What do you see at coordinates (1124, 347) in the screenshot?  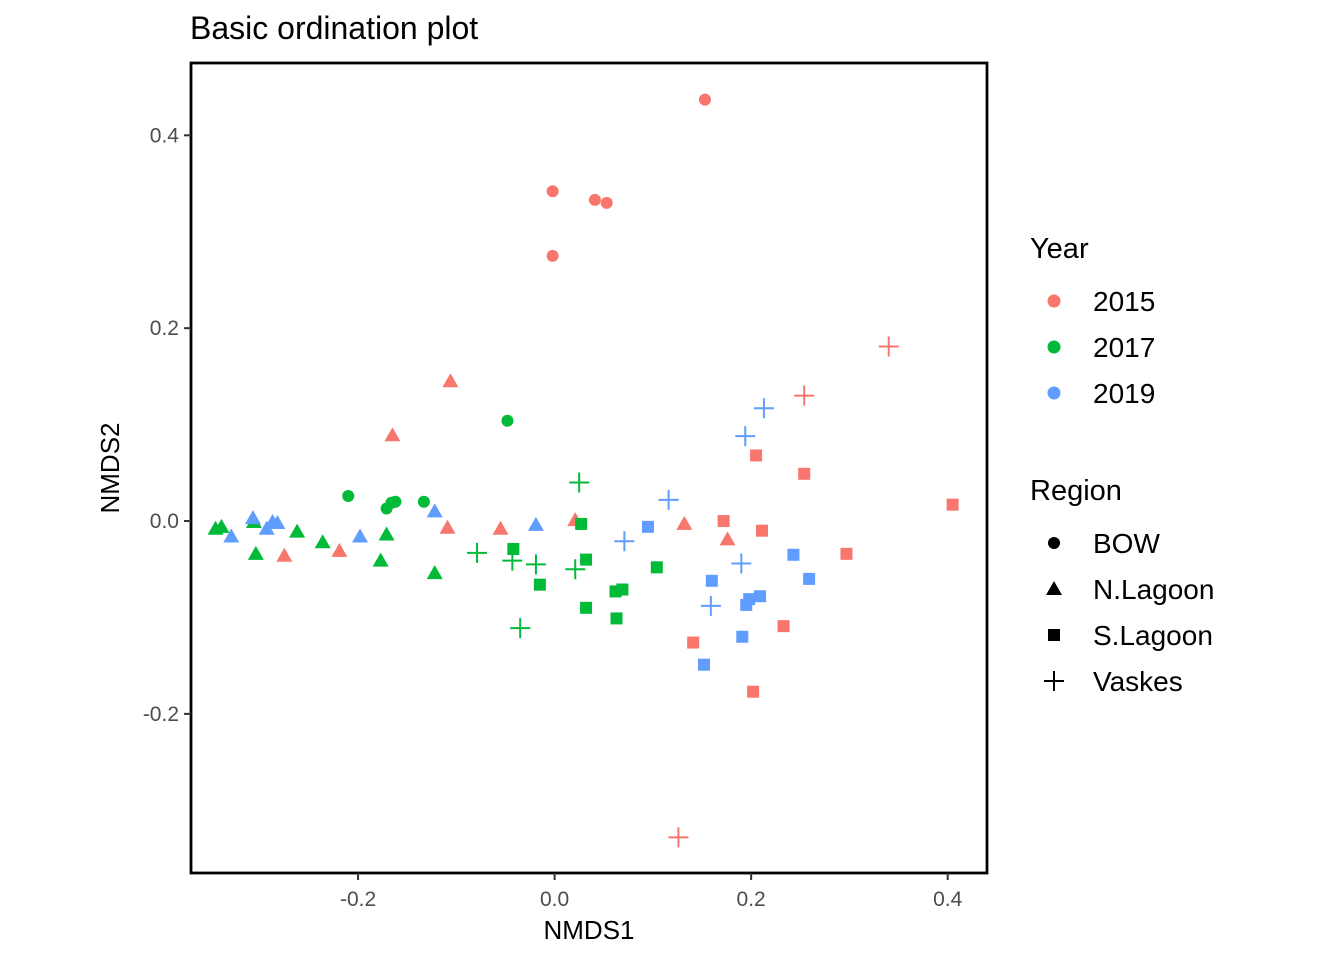 I see `legend-label-year: 2017` at bounding box center [1124, 347].